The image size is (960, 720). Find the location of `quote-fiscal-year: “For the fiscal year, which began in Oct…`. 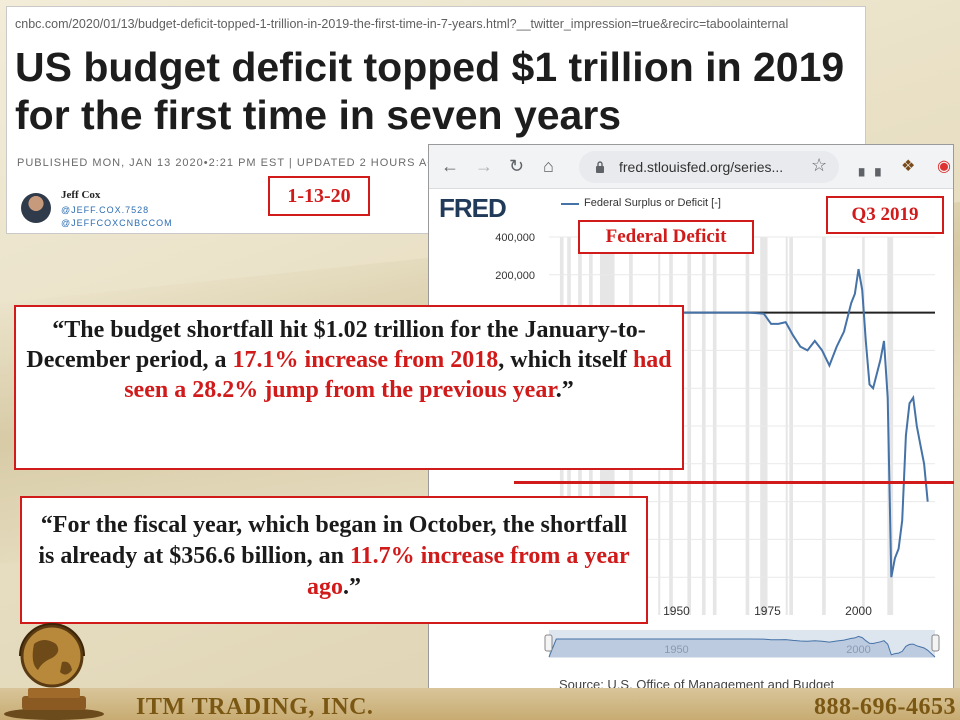

quote-fiscal-year: “For the fiscal year, which began in Oct… is located at coordinates (334, 560).